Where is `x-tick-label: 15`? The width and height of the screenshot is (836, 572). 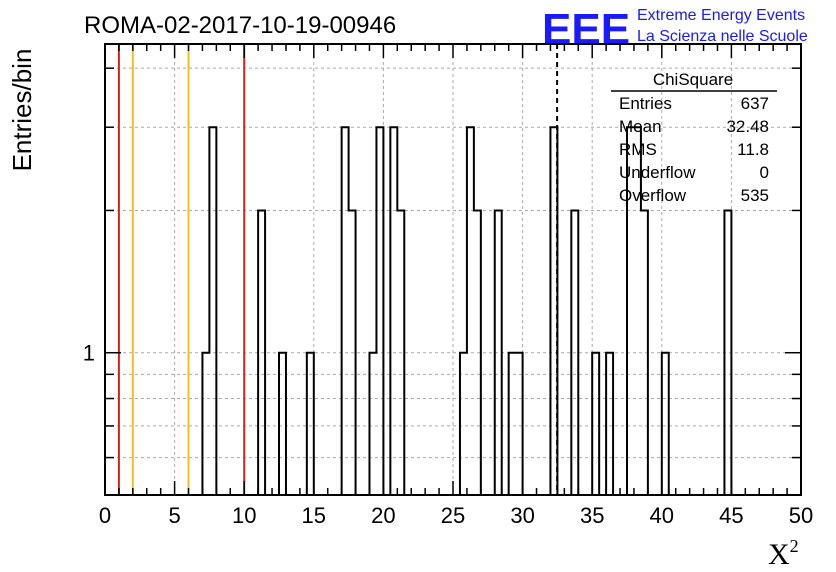
x-tick-label: 15 is located at coordinates (314, 515).